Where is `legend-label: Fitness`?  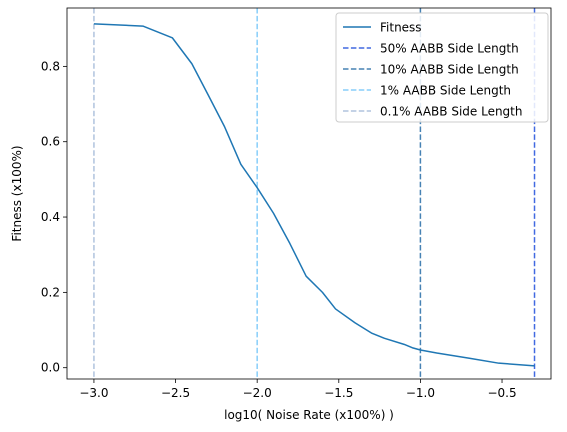
legend-label: Fitness is located at coordinates (401, 28).